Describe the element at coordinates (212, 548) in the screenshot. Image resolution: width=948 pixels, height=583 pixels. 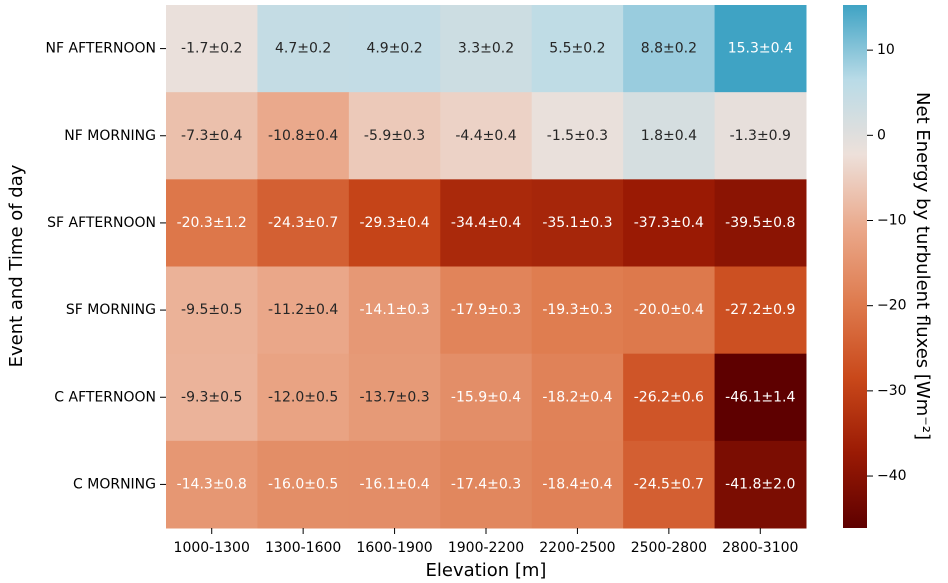
I see `x-tick-label: 1000-1300` at that location.